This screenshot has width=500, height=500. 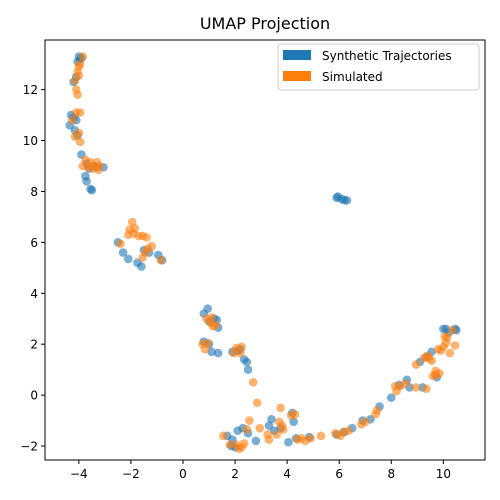 What do you see at coordinates (34, 396) in the screenshot?
I see `y-tick-label: 0` at bounding box center [34, 396].